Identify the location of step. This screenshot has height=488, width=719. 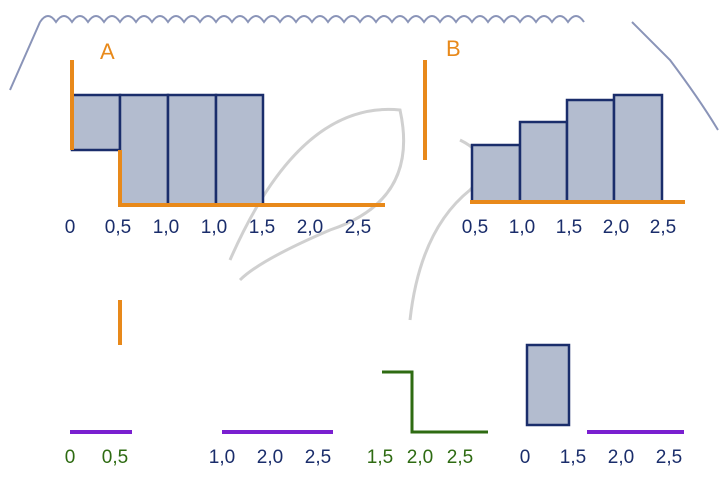
(435, 402).